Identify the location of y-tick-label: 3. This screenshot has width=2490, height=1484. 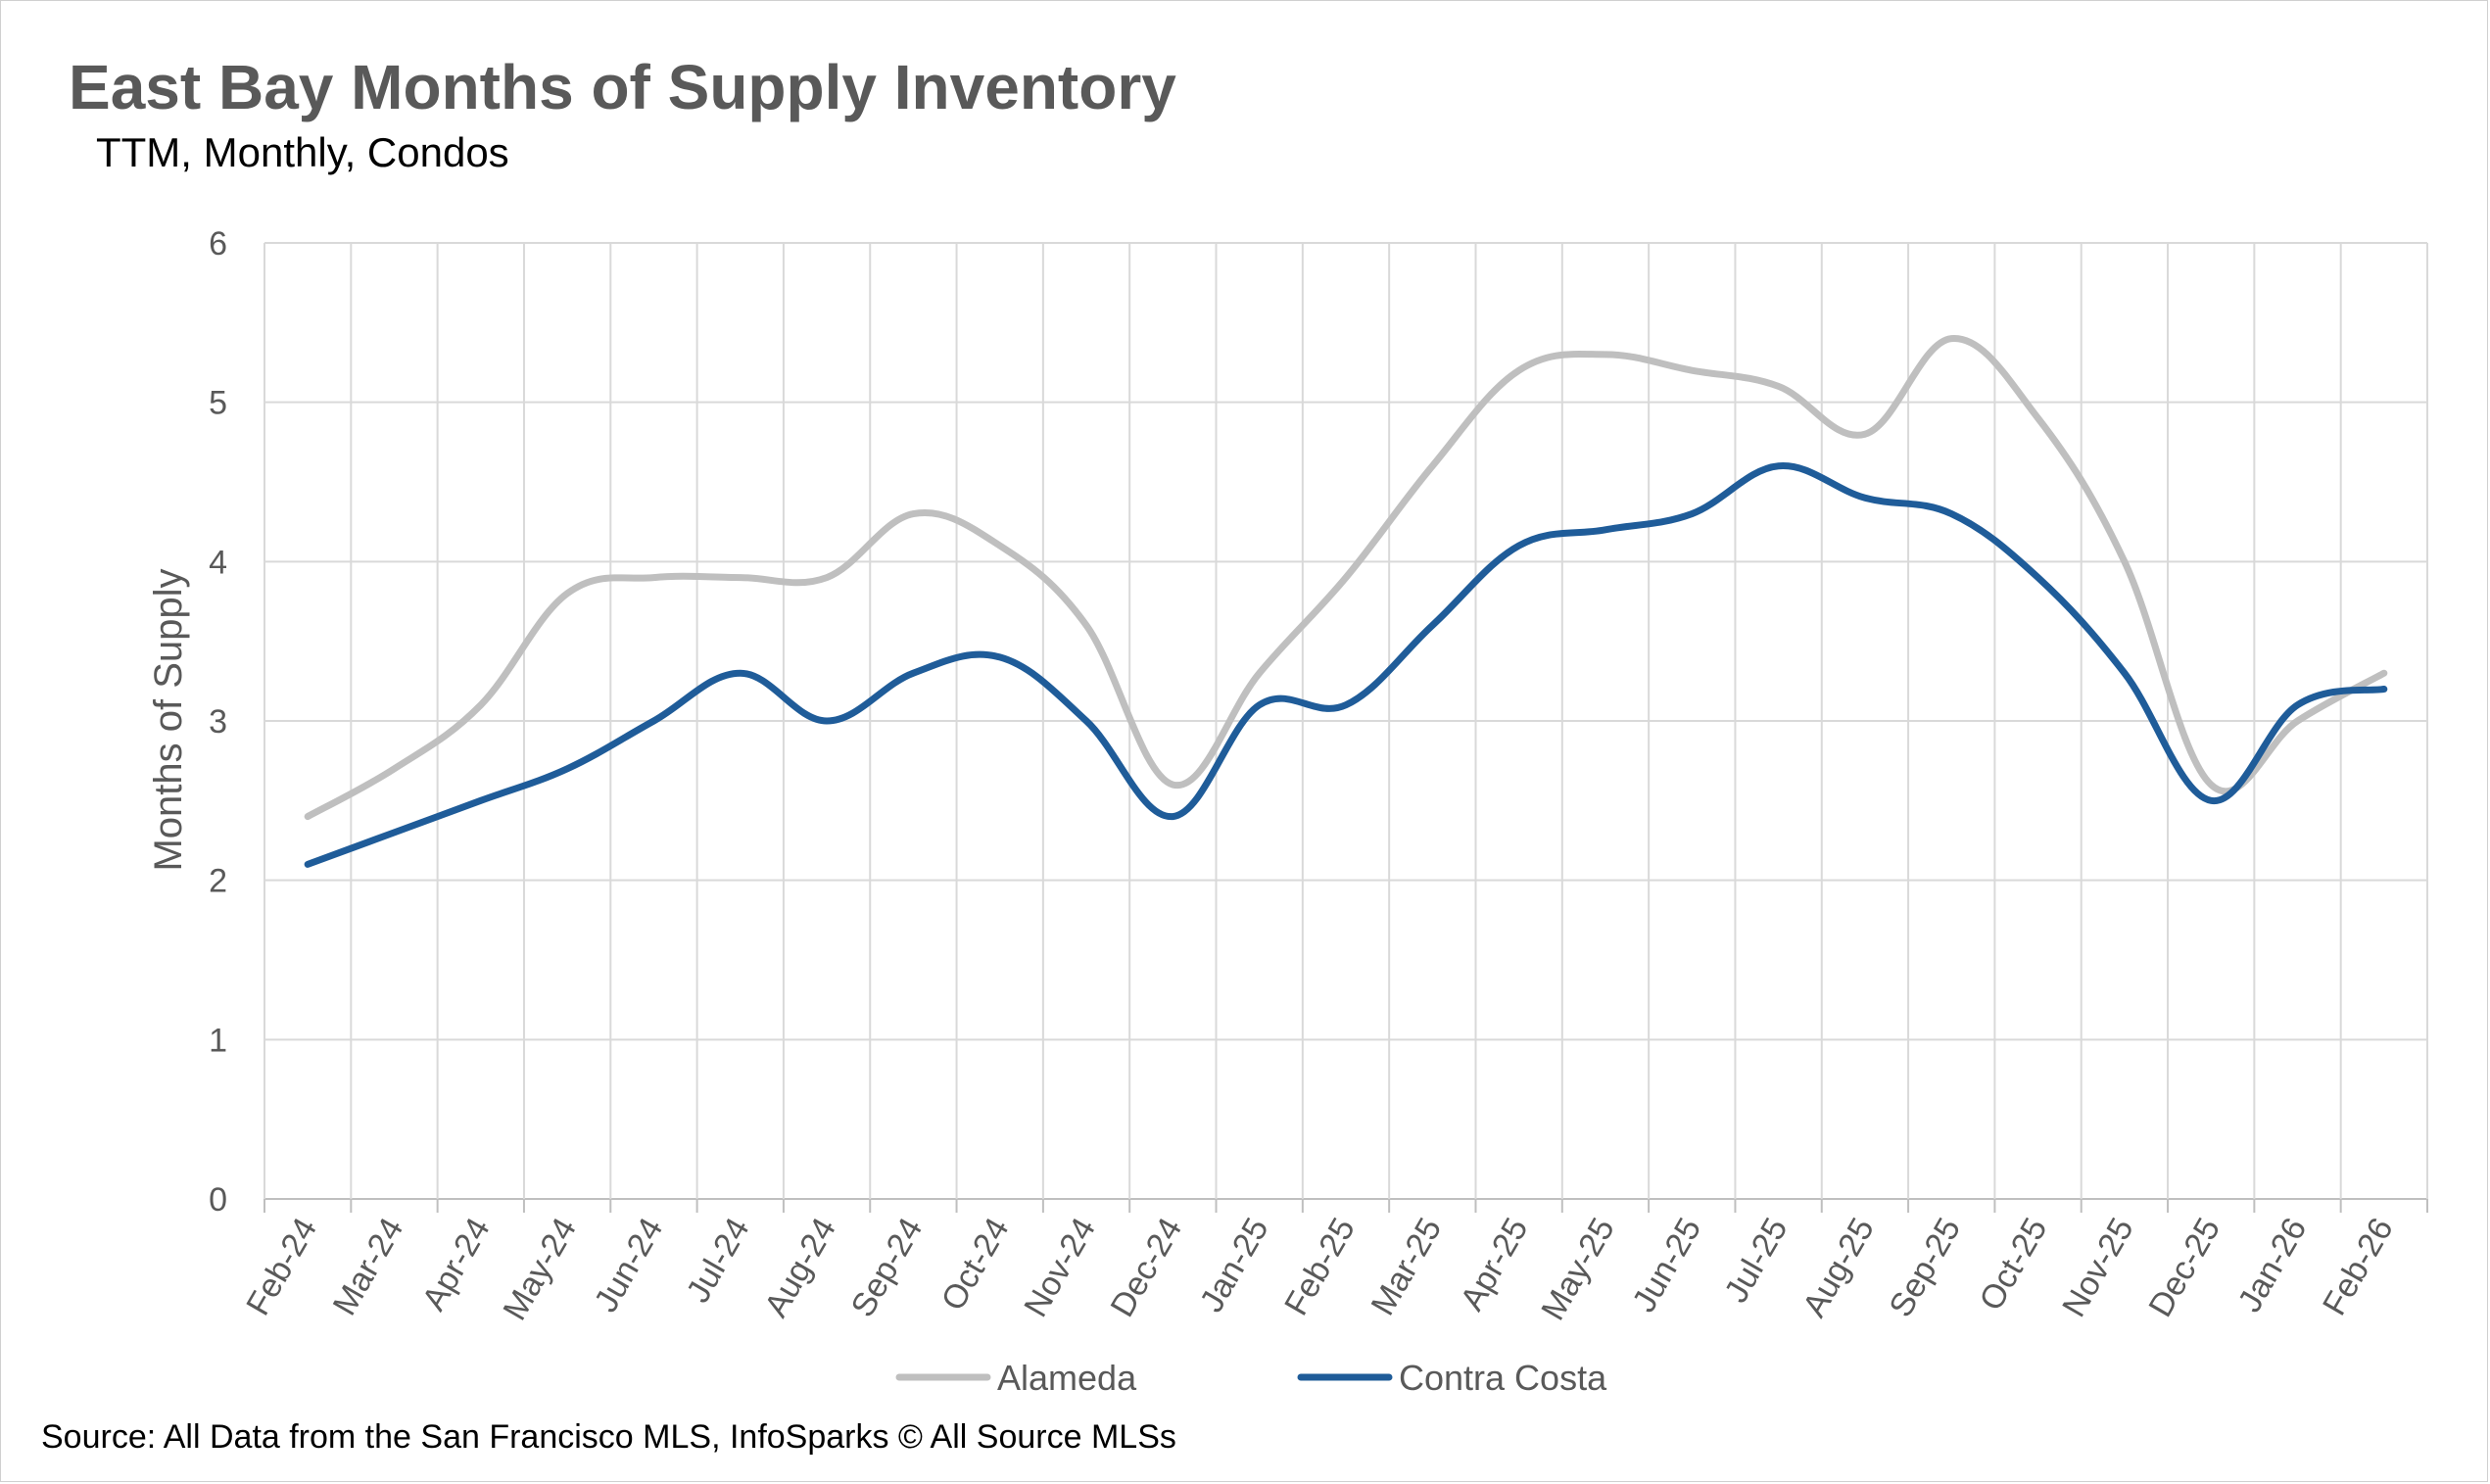
(218, 722).